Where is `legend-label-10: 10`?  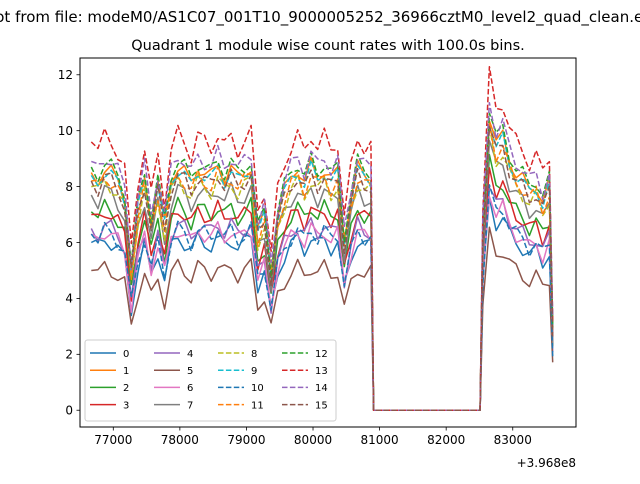
legend-label-10: 10 is located at coordinates (257, 388).